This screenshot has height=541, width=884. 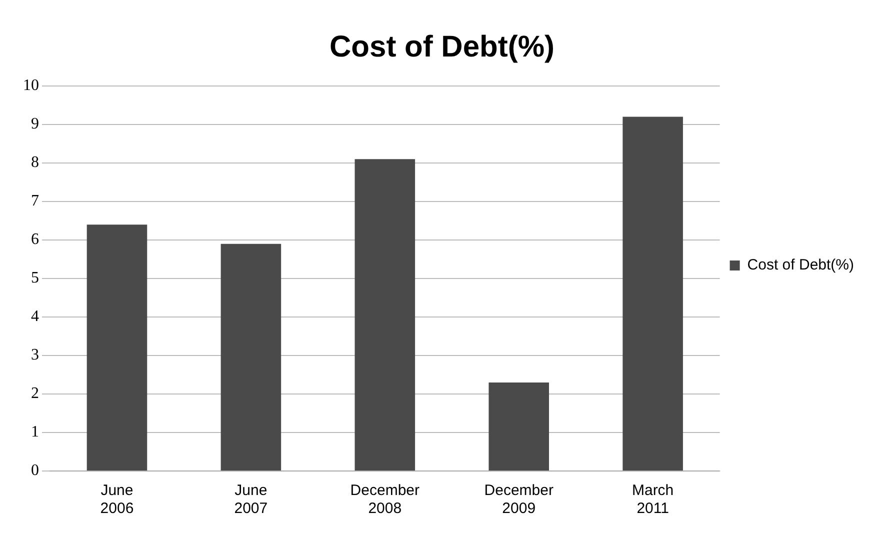 What do you see at coordinates (35, 124) in the screenshot?
I see `y-tick-label: 9` at bounding box center [35, 124].